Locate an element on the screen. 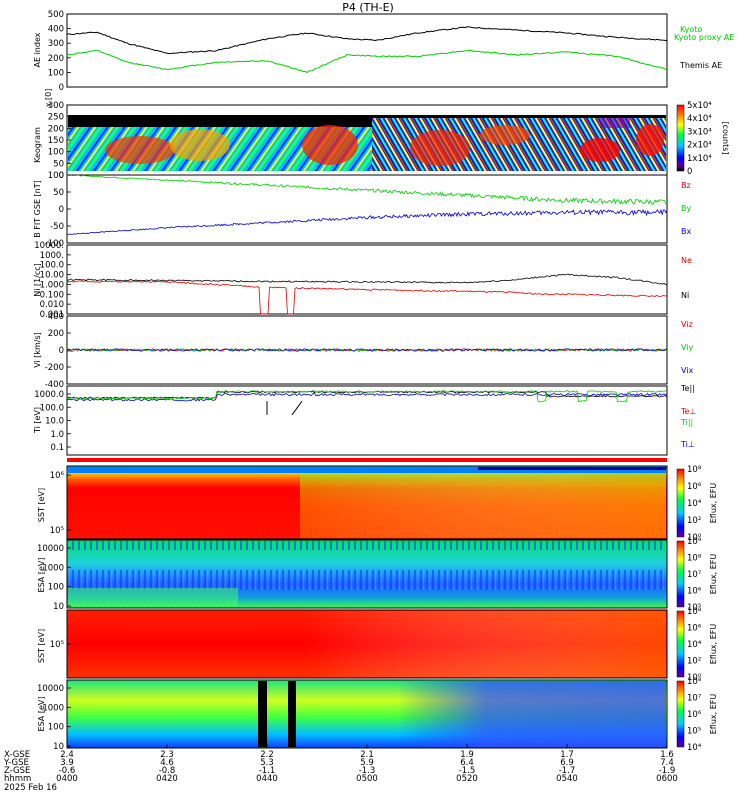 The width and height of the screenshot is (750, 800). temperature-tick-label: 10.0 is located at coordinates (54, 422).